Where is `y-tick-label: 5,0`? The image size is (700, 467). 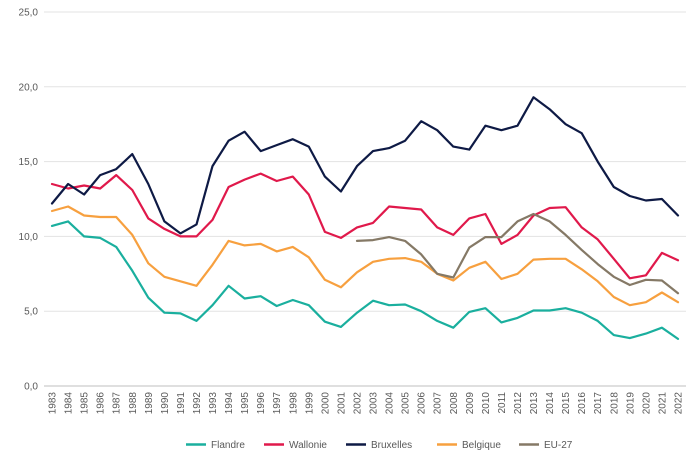 y-tick-label: 5,0 is located at coordinates (31, 312).